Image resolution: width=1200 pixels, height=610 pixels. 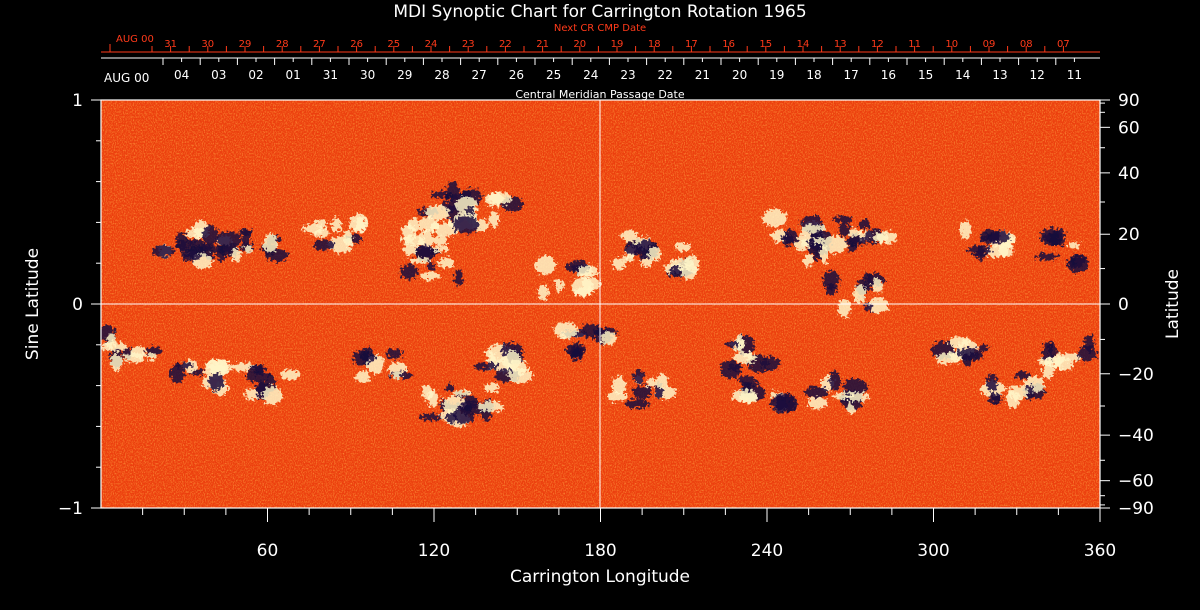 I want to click on cmp-axis-label: Central Meridian Passage Date, so click(x=599, y=94).